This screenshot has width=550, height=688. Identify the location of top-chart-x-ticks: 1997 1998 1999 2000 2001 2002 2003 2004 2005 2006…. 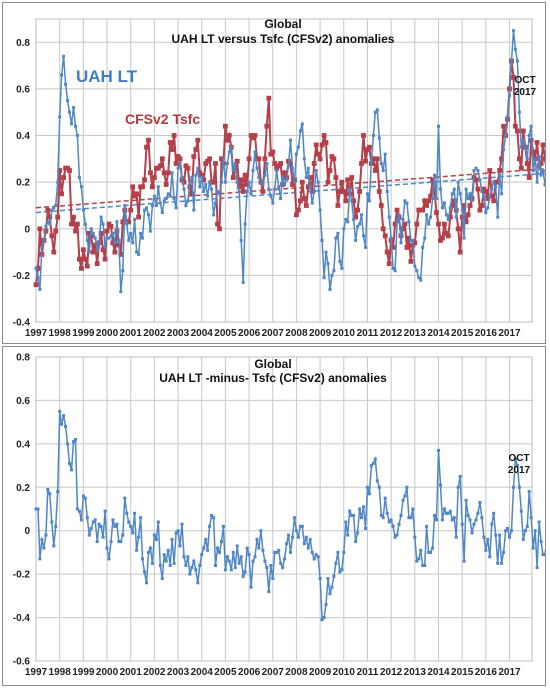
(273, 333).